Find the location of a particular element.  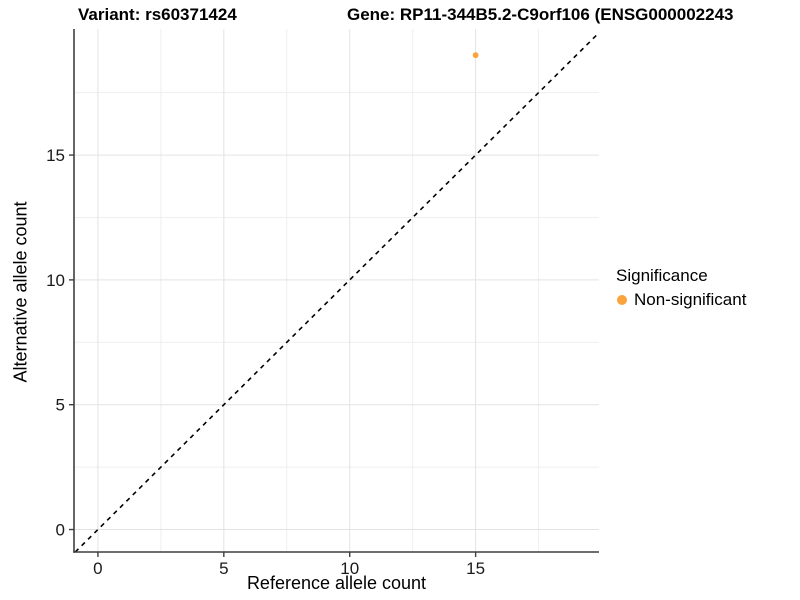

y-tick-label: 15 is located at coordinates (55, 155).